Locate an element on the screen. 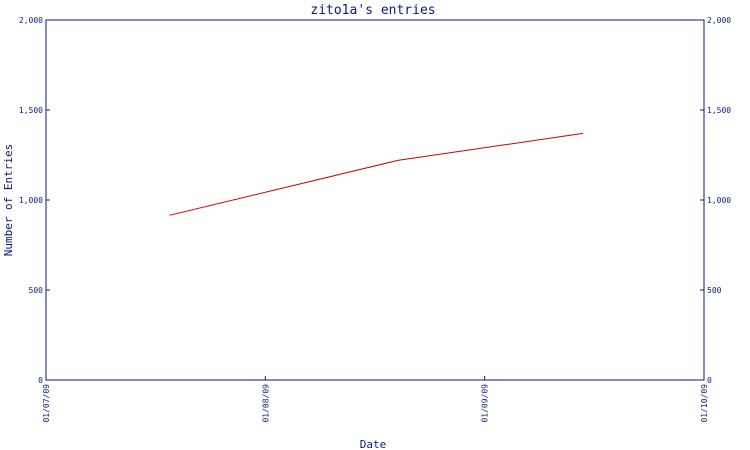  y-tick-label-left: 0 is located at coordinates (40, 380).